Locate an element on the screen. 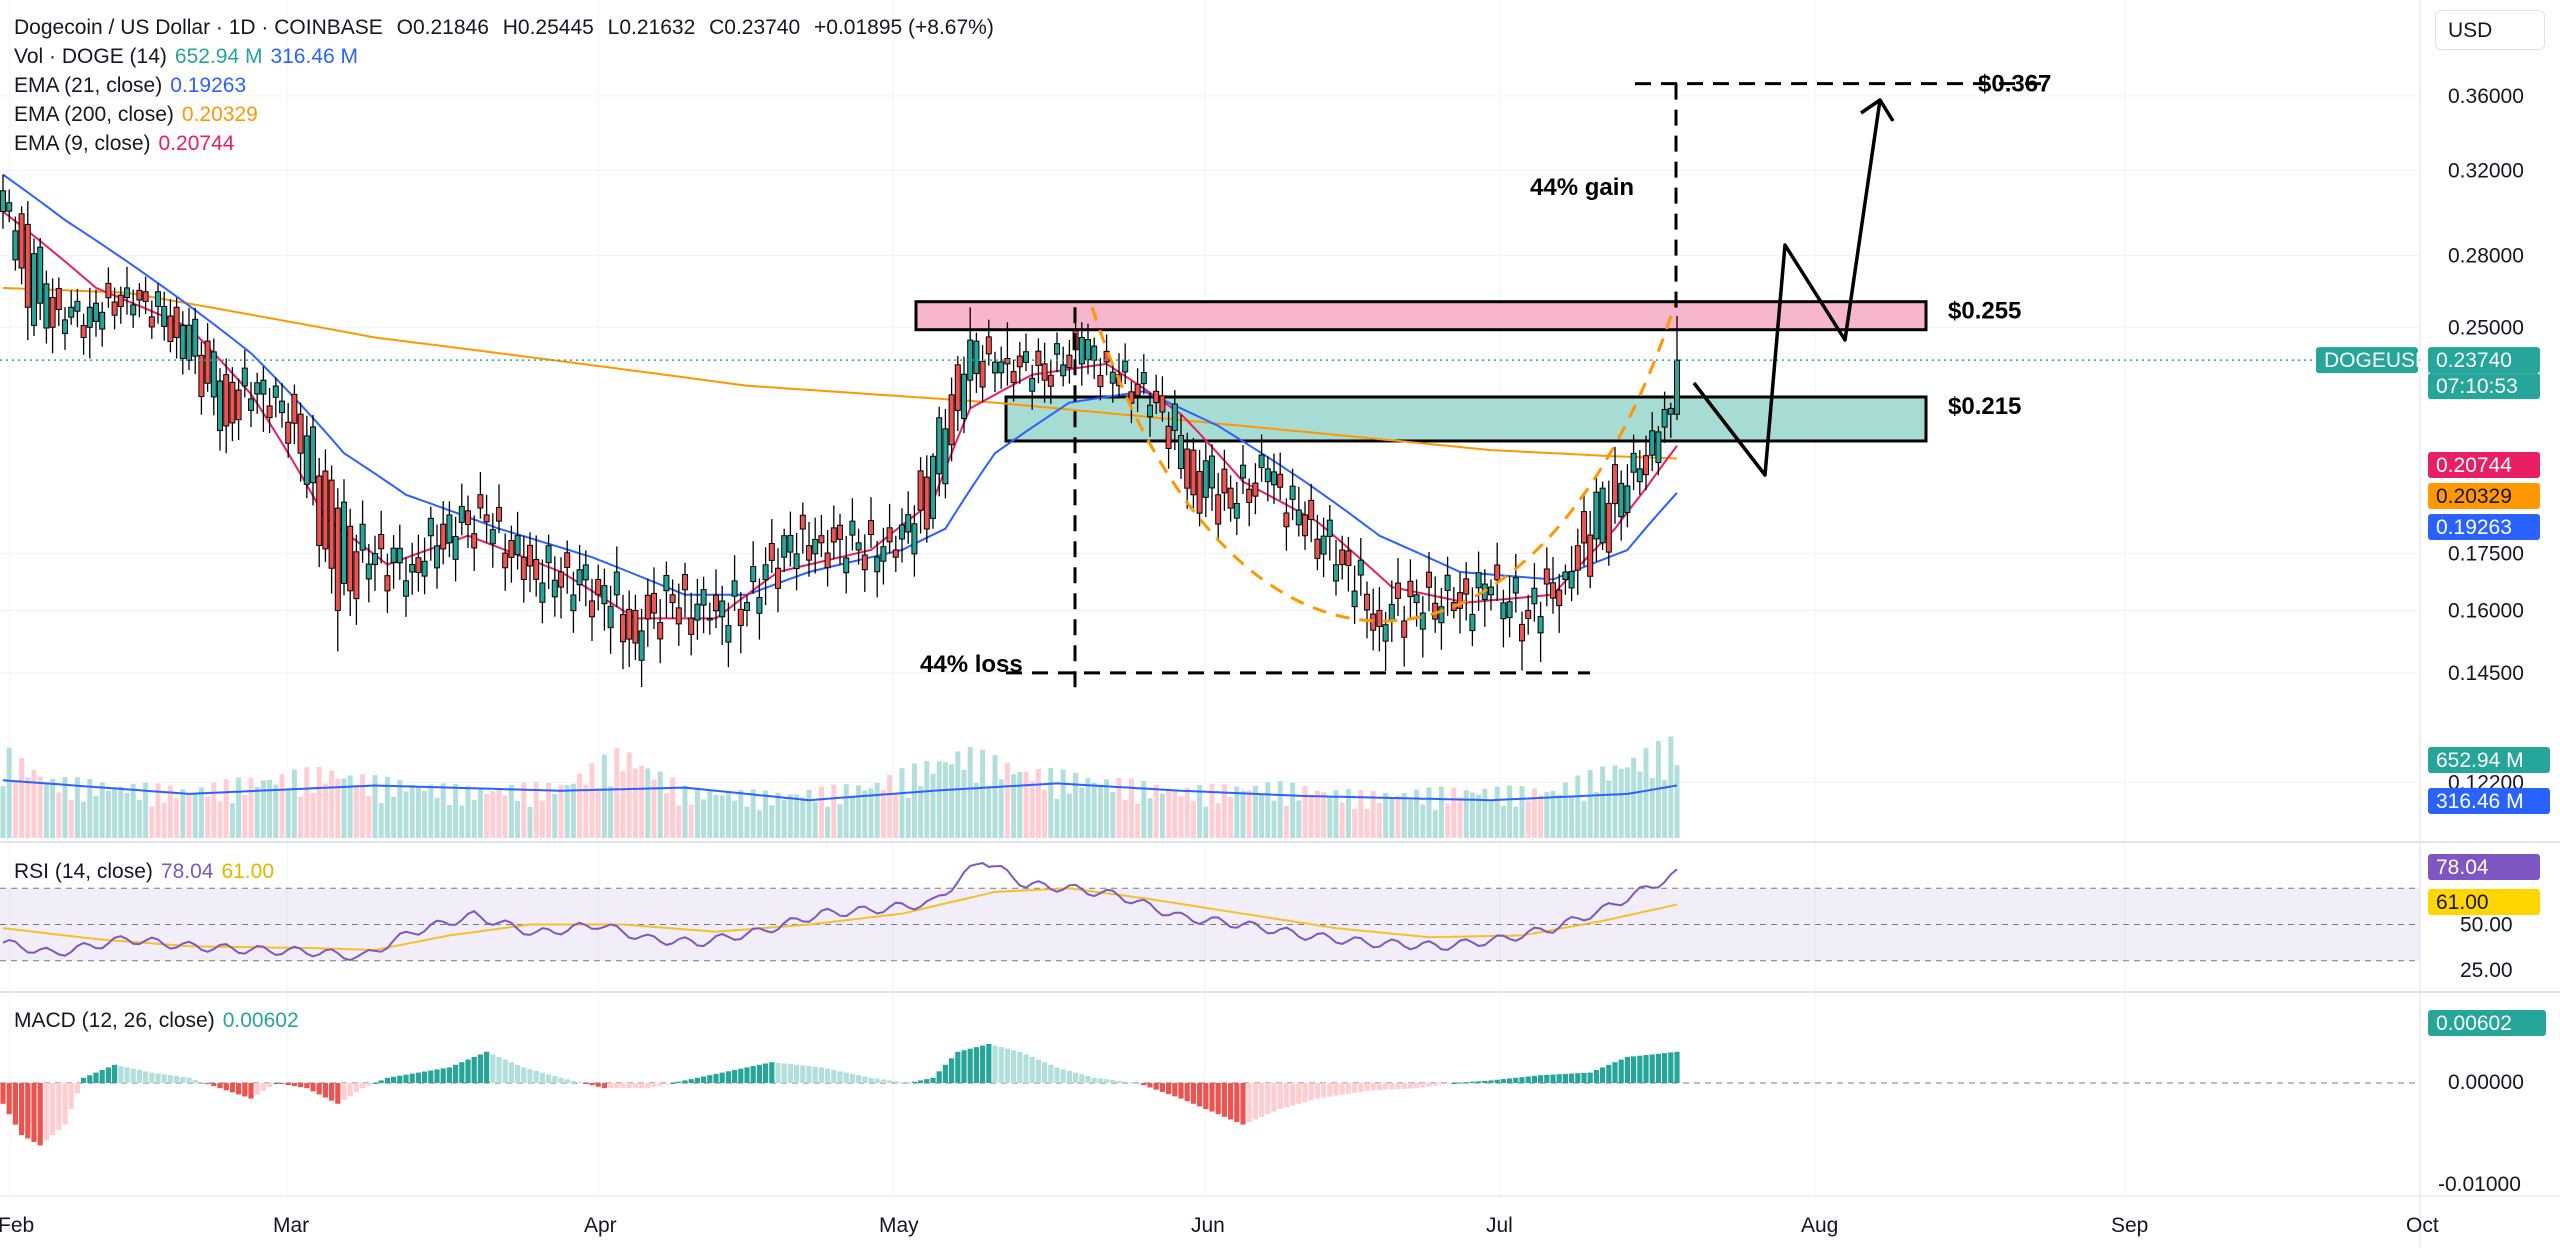 The width and height of the screenshot is (2560, 1248). ema21-legend: EMA (21, close) 0.19263 is located at coordinates (134, 85).